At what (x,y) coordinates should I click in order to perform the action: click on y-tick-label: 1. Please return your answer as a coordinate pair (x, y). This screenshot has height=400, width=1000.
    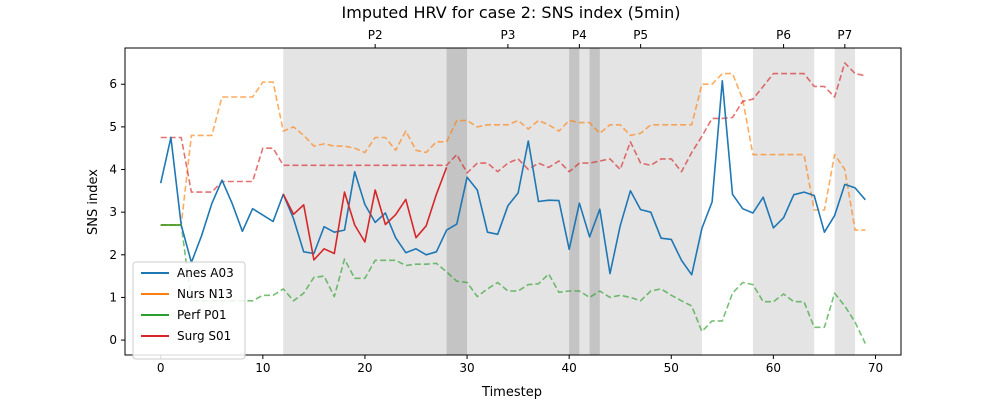
    Looking at the image, I should click on (113, 297).